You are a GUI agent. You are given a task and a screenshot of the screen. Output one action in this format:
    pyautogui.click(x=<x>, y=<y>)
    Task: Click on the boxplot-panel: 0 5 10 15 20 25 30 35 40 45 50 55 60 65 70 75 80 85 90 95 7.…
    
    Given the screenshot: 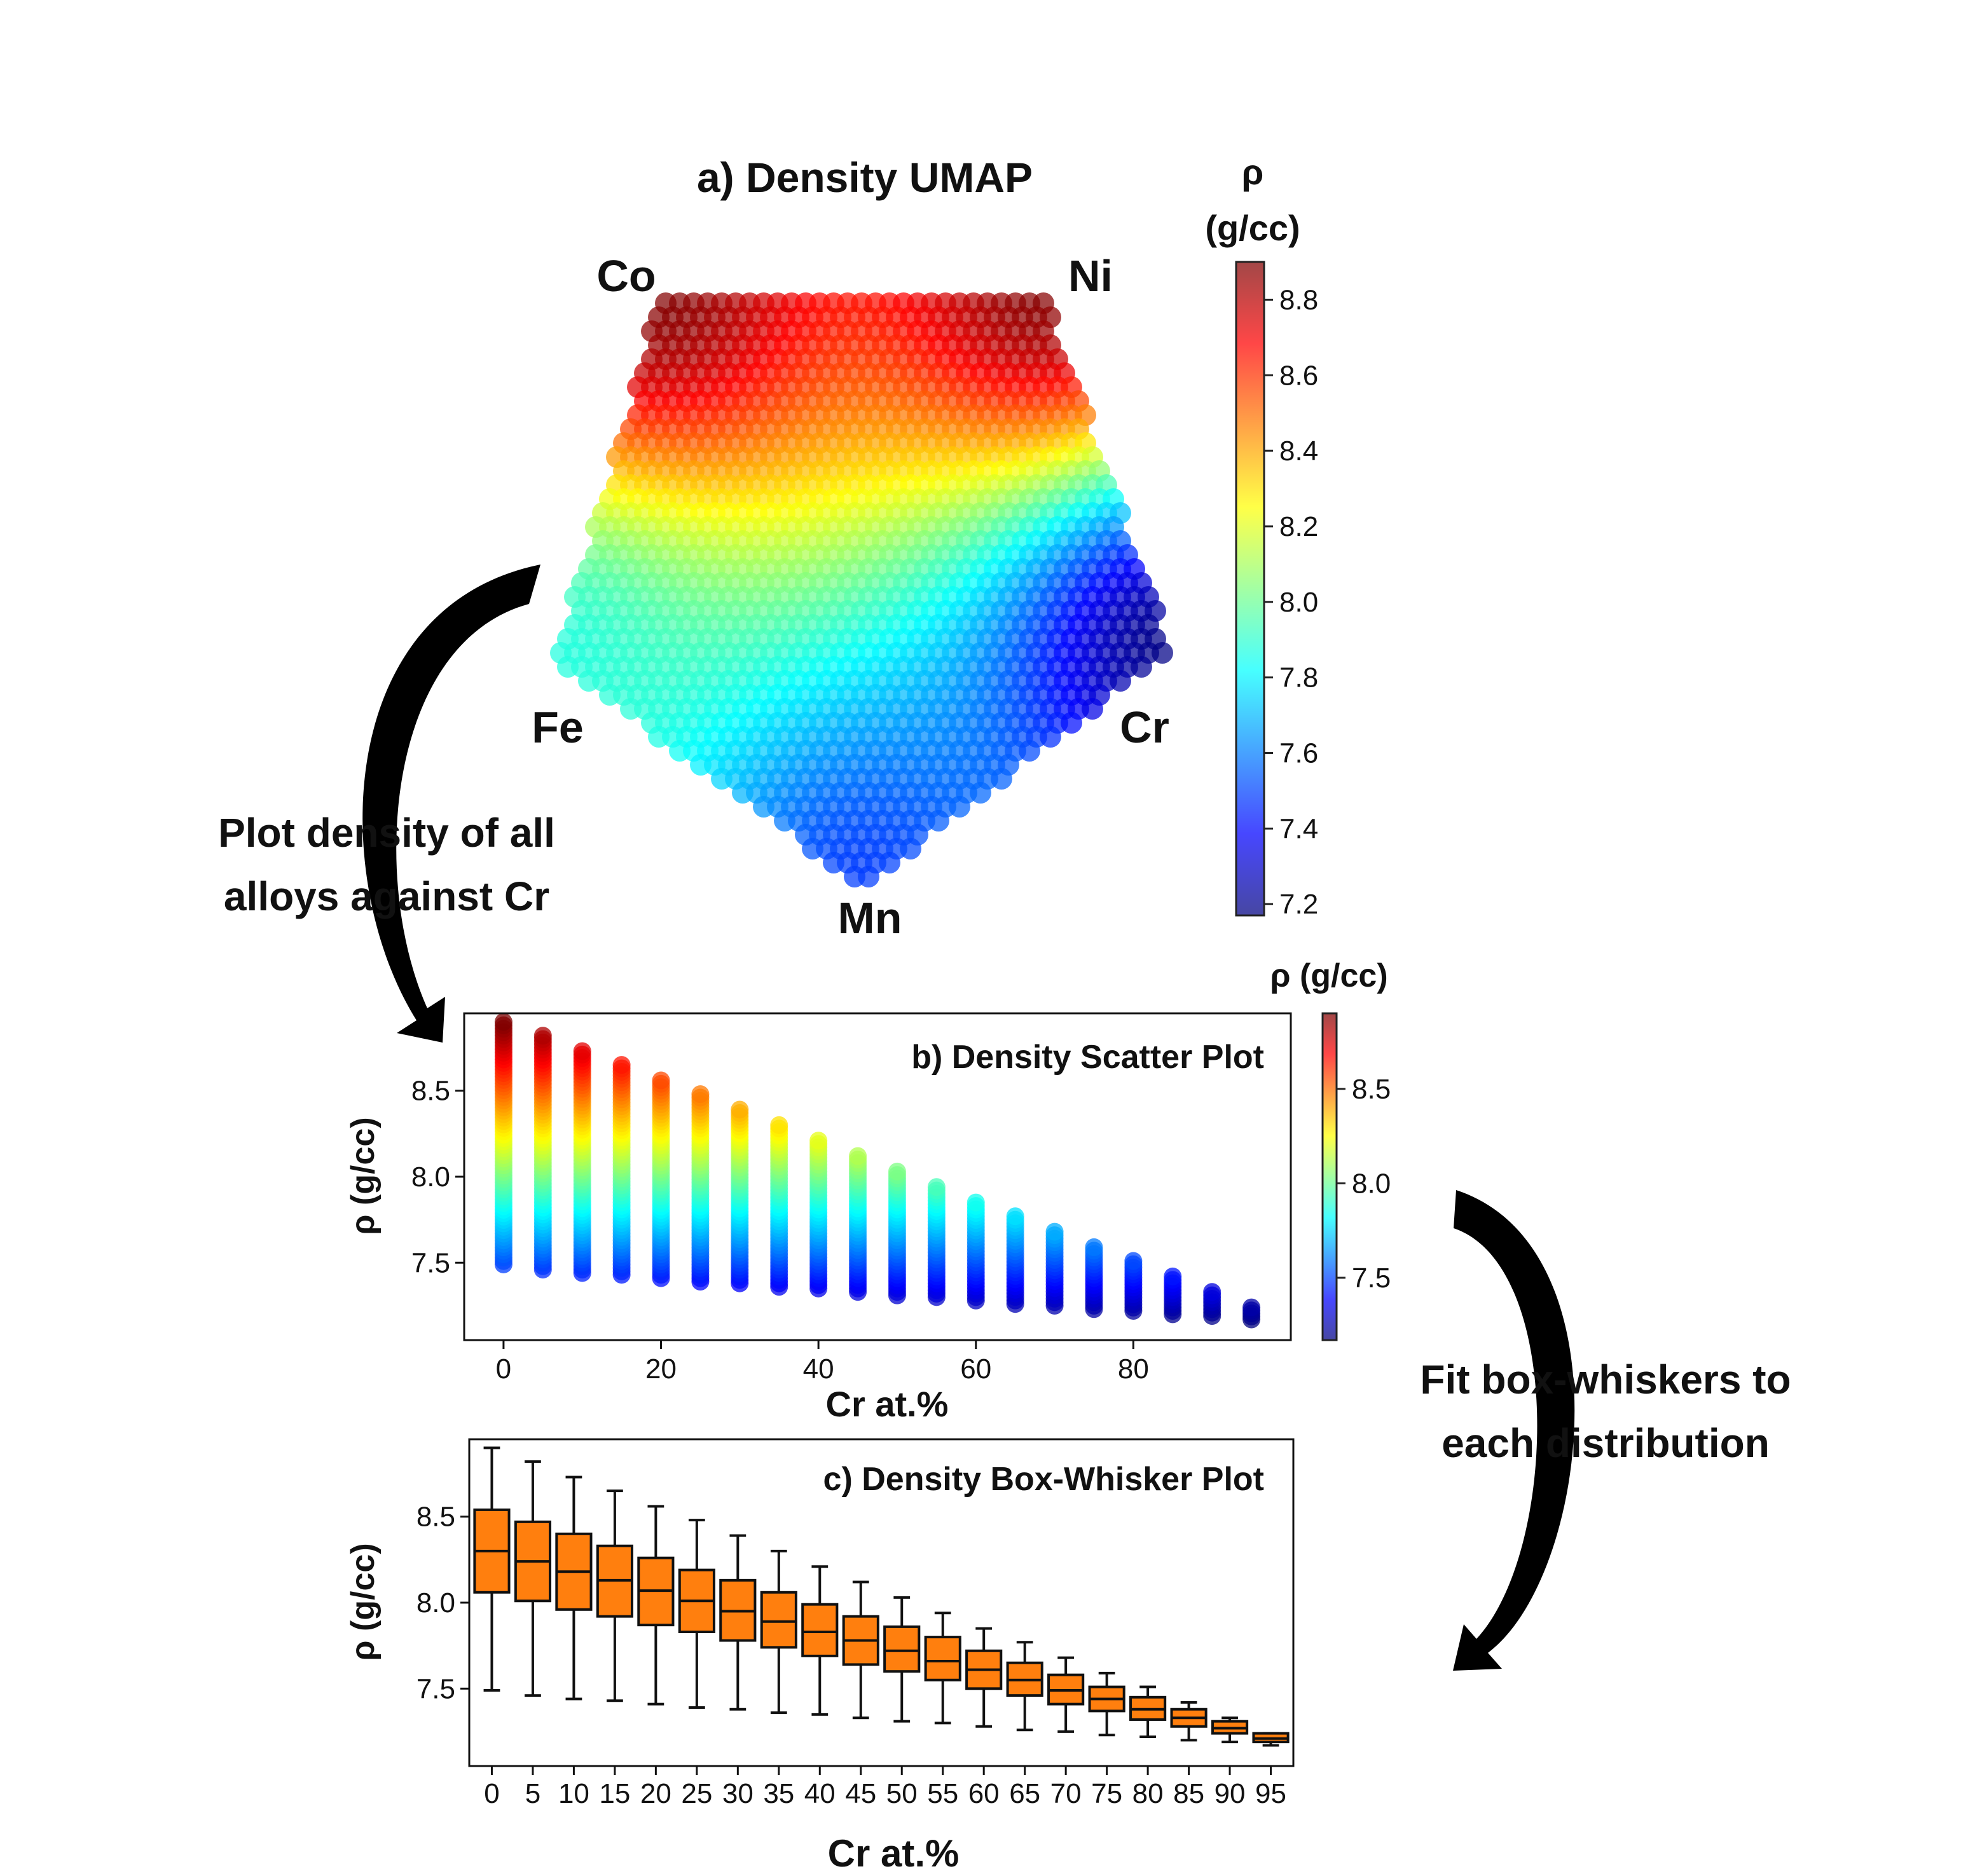 What is the action you would take?
    pyautogui.click(x=820, y=1657)
    